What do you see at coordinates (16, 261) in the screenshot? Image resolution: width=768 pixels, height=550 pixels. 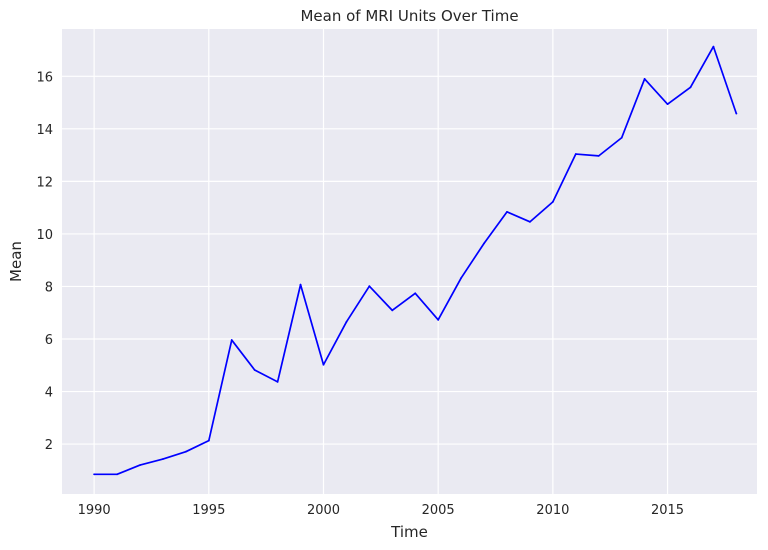 I see `y-axis-title: Mean` at bounding box center [16, 261].